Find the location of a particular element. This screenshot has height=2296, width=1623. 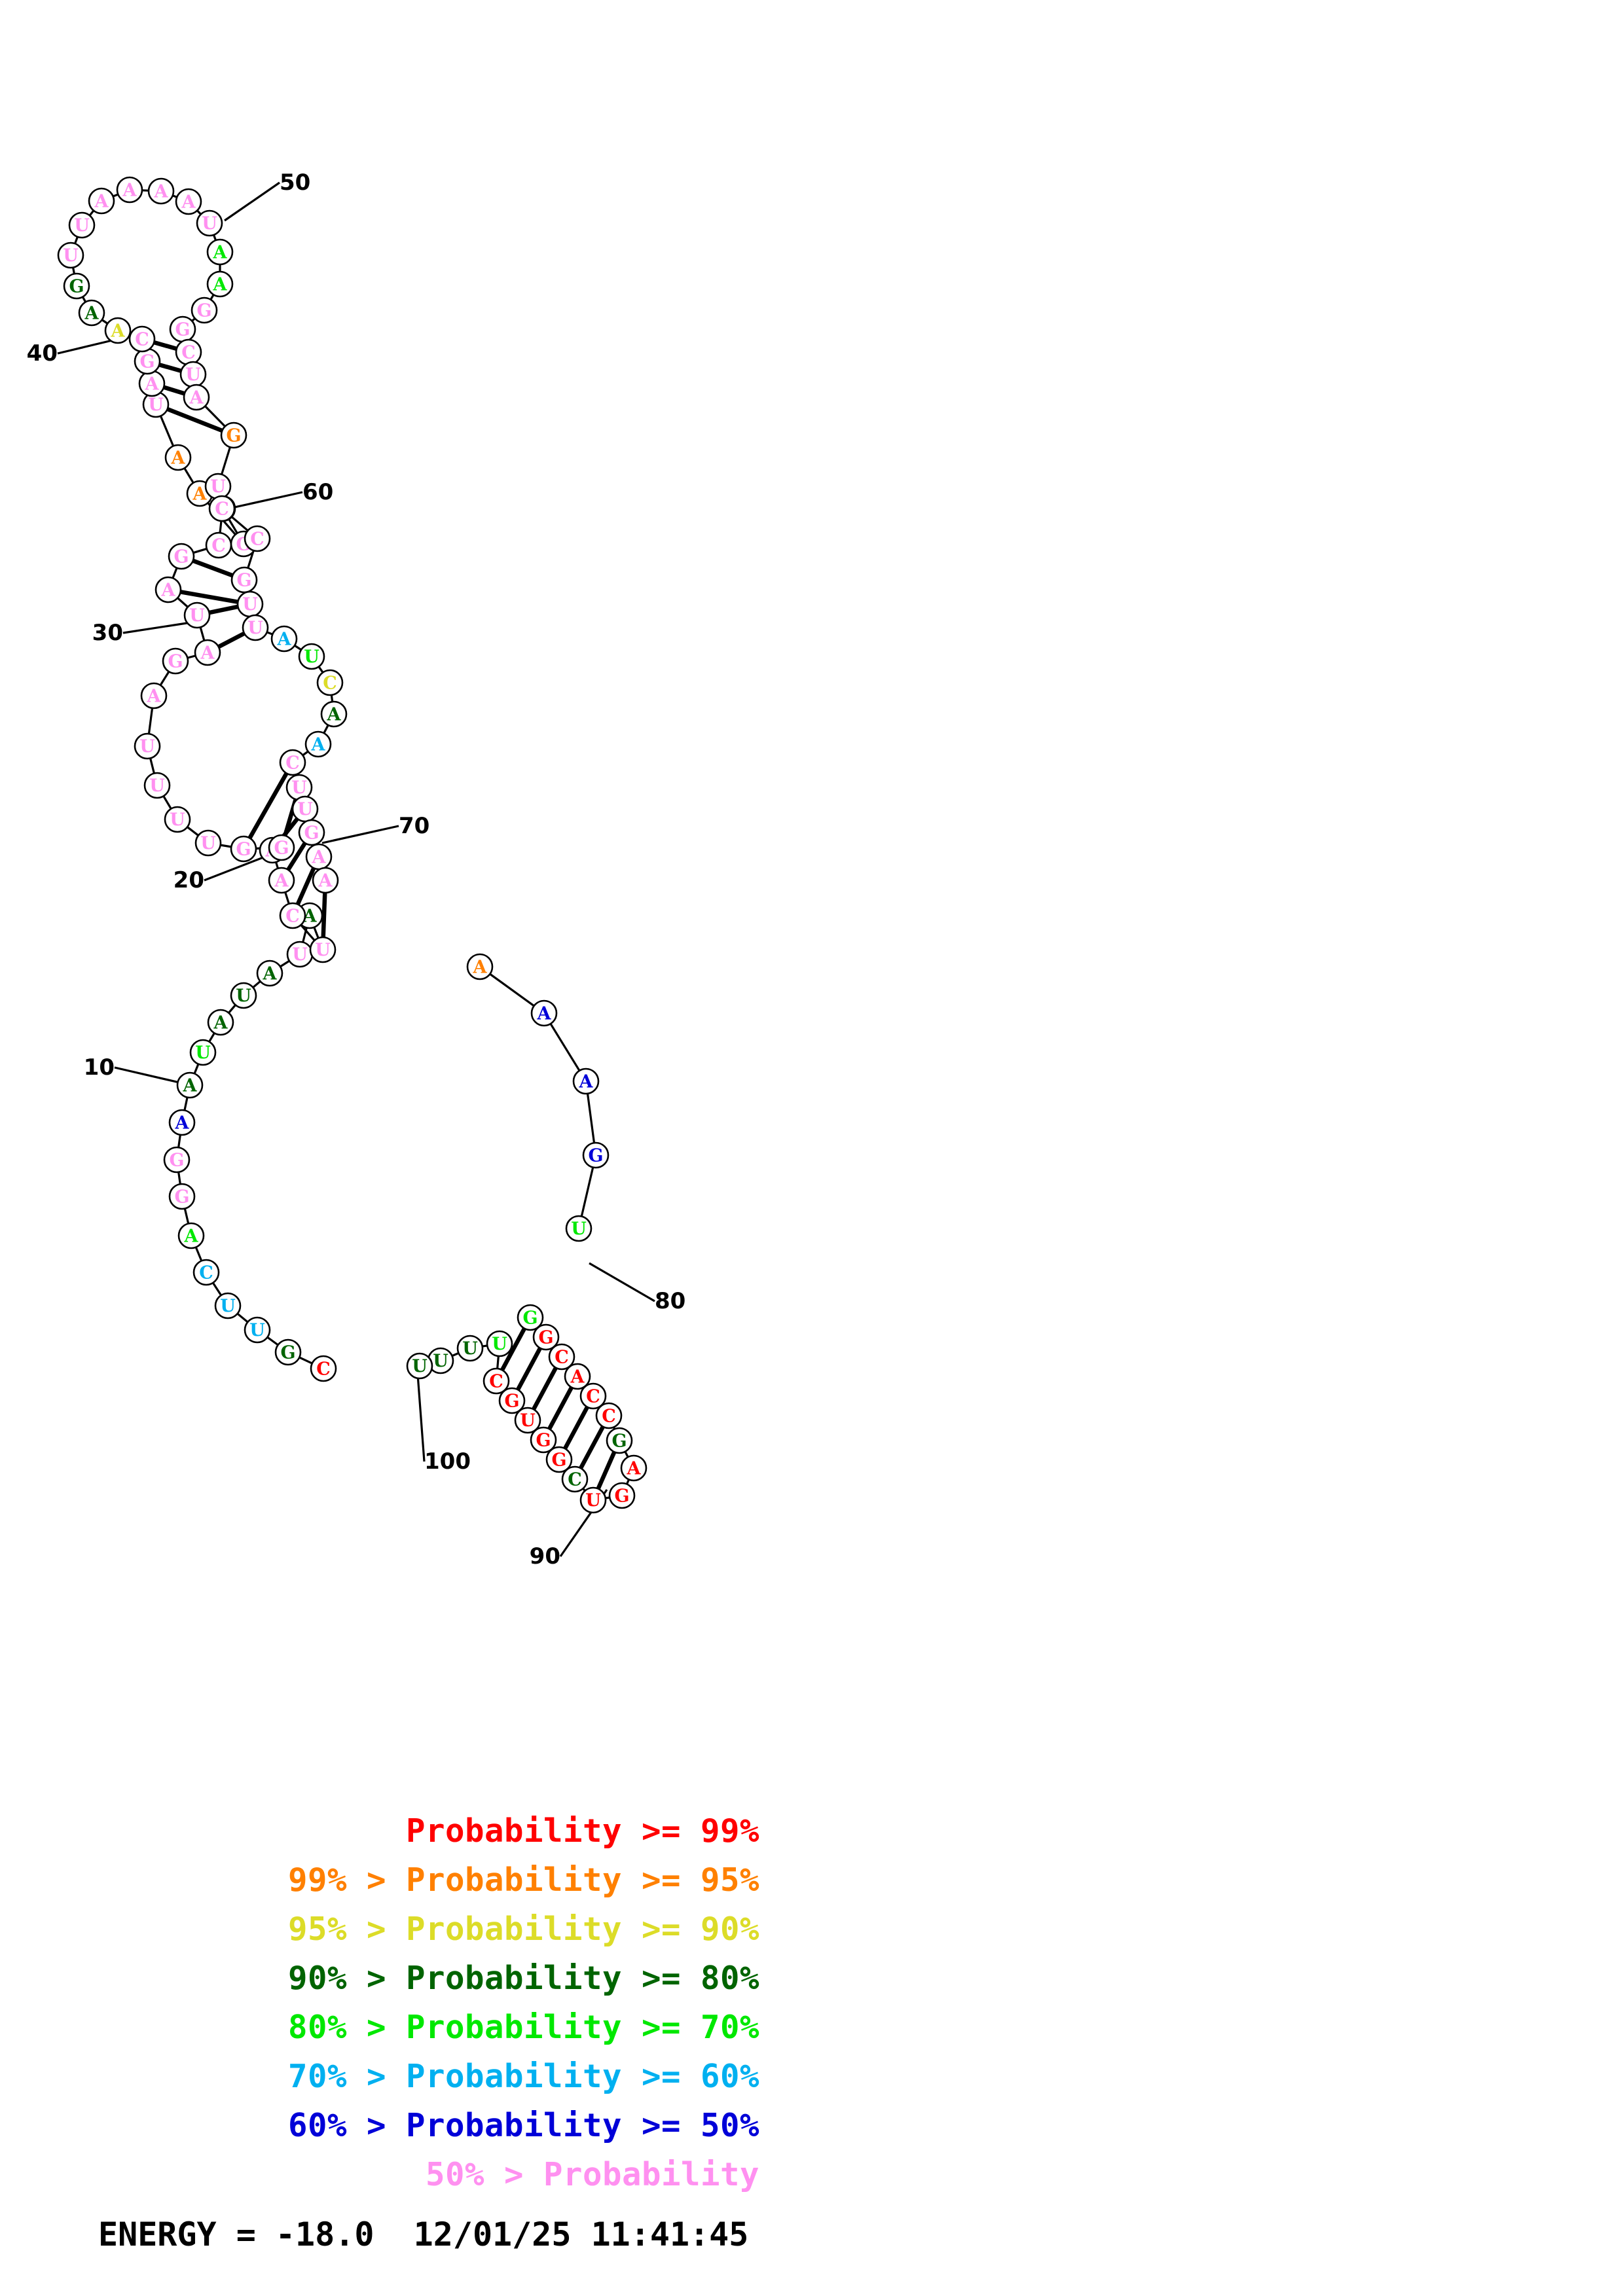

base-node-2: G is located at coordinates (288, 1352).